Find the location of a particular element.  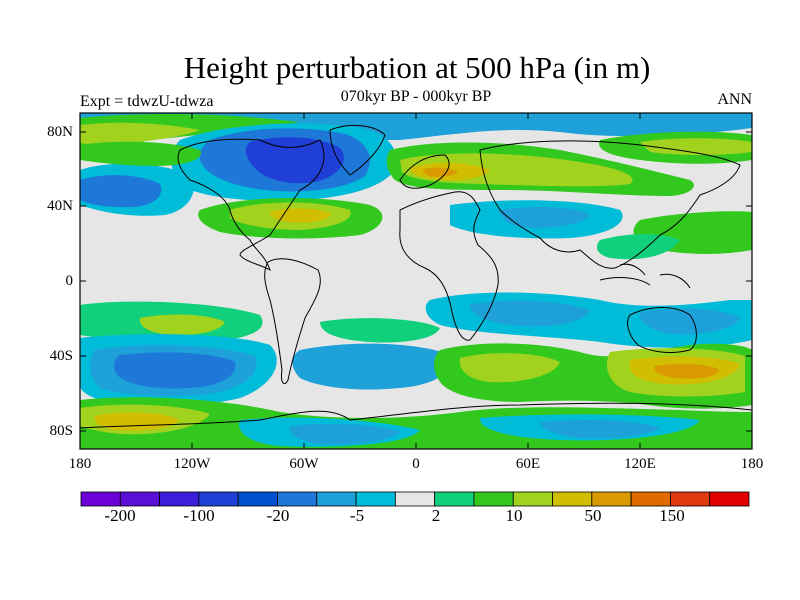

colorbar-label-neg100: -100 is located at coordinates (199, 515).